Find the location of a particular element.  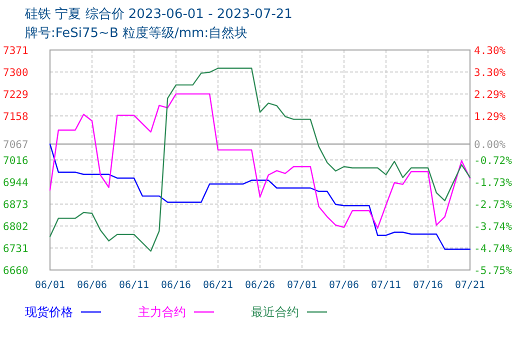

x-tick-label: 06/21 is located at coordinates (218, 285).